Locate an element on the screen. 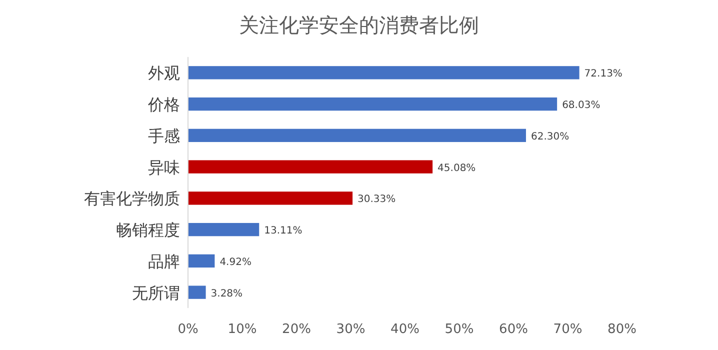 The height and width of the screenshot is (350, 718). y-tick-label: 外观 is located at coordinates (164, 73).